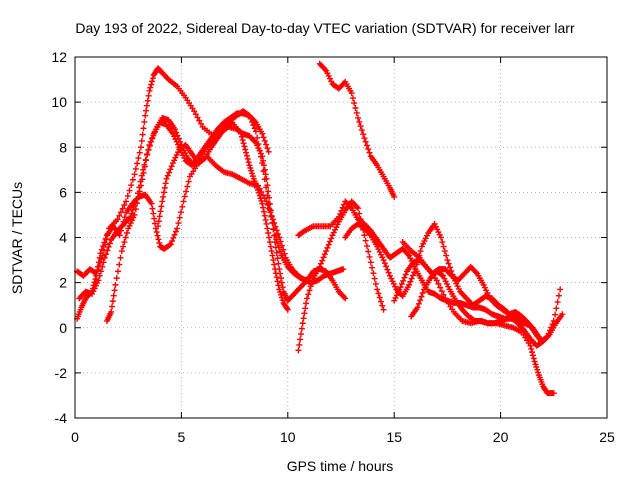  What do you see at coordinates (357, 130) in the screenshot?
I see `series-track-h` at bounding box center [357, 130].